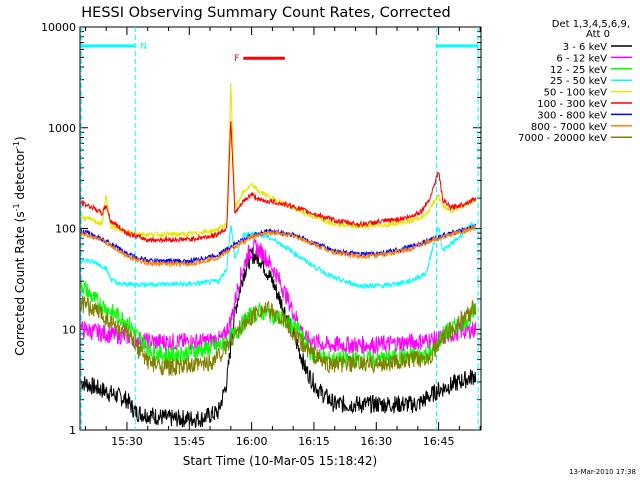  Describe the element at coordinates (572, 115) in the screenshot. I see `legend-entry-label: 300 - 800 keV` at that location.